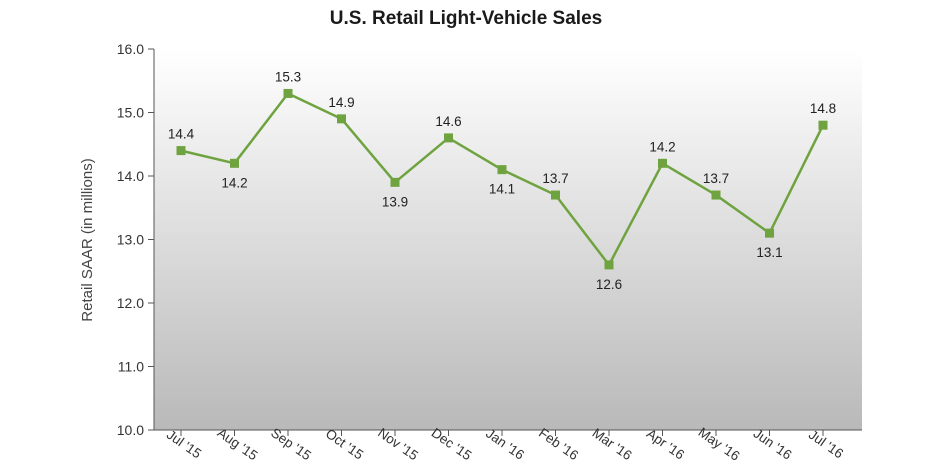 This screenshot has width=932, height=470. What do you see at coordinates (131, 367) in the screenshot?
I see `y-tick-label: 11.0` at bounding box center [131, 367].